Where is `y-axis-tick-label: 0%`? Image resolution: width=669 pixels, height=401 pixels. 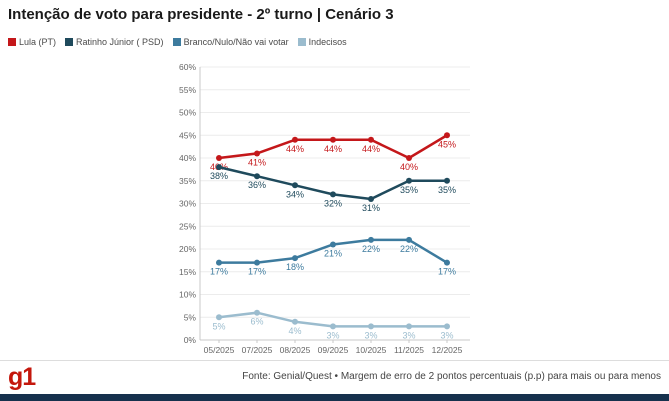
y-axis-tick-label: 0% is located at coordinates (190, 340).